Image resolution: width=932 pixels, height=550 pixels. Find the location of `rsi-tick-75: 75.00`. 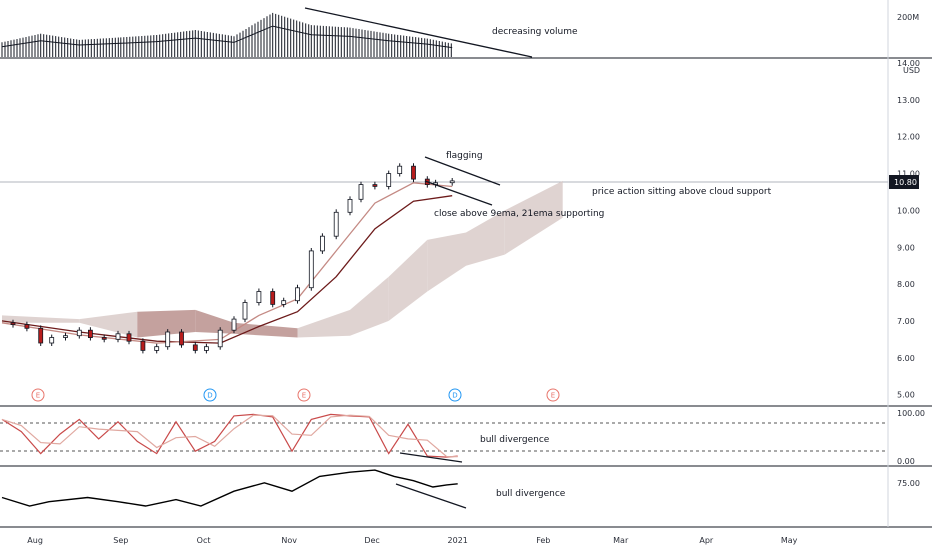

rsi-tick-75: 75.00 is located at coordinates (908, 483).